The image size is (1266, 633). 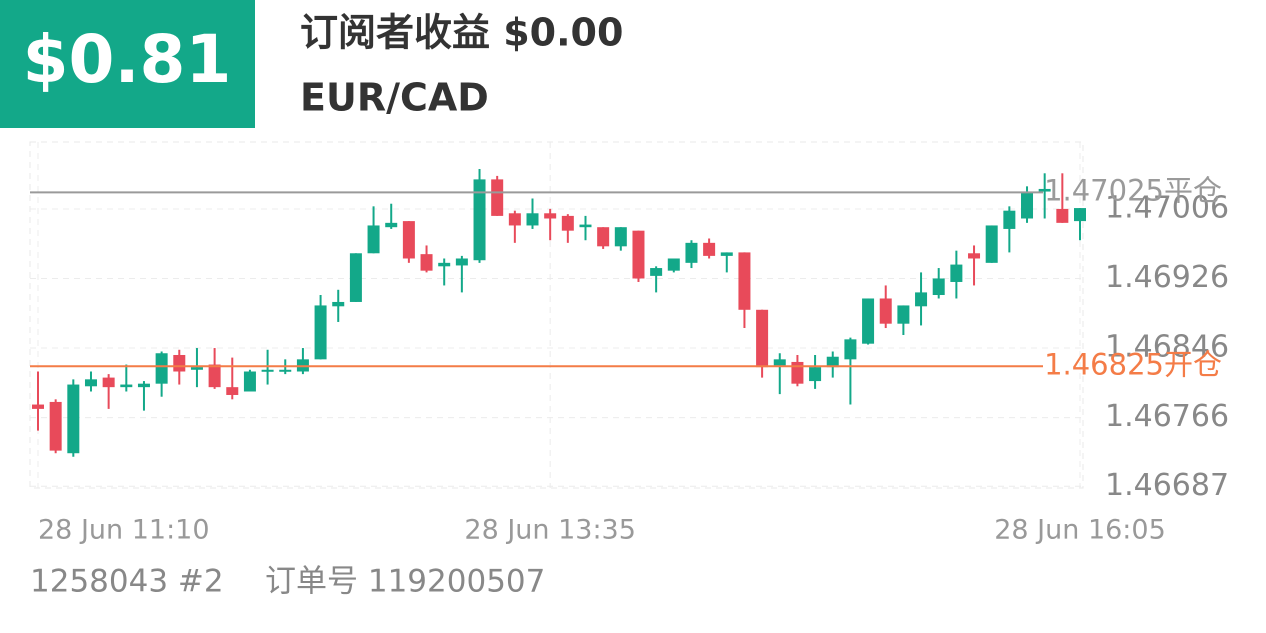 What do you see at coordinates (1080, 530) in the screenshot?
I see `x-tick-label: 28 Jun 16:05` at bounding box center [1080, 530].